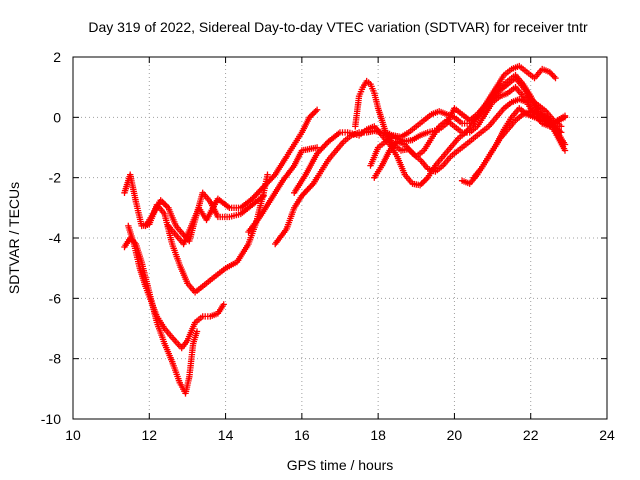 This screenshot has height=480, width=640. I want to click on x-tick-label: 22, so click(531, 435).